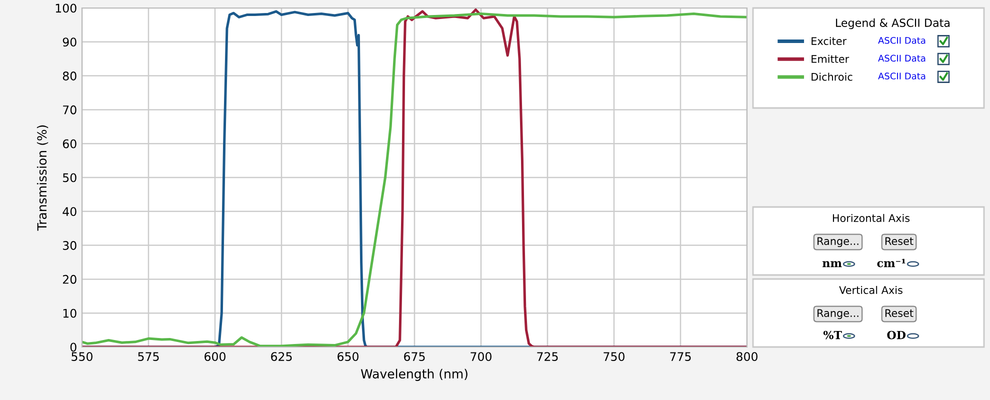 This screenshot has width=990, height=400. Describe the element at coordinates (891, 263) in the screenshot. I see `text: cm⁻¹` at that location.